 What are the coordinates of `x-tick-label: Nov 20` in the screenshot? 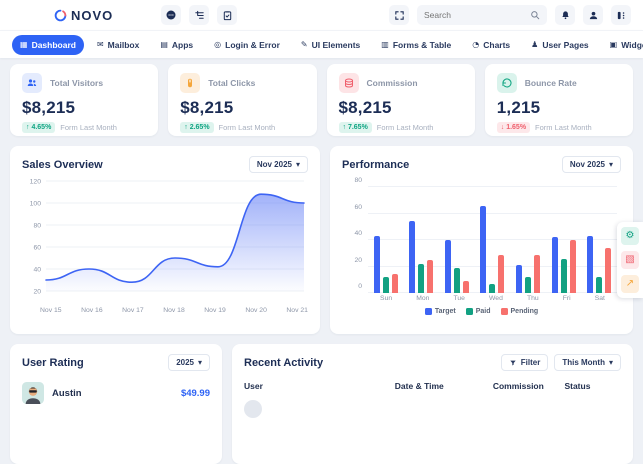 It's located at (256, 310).